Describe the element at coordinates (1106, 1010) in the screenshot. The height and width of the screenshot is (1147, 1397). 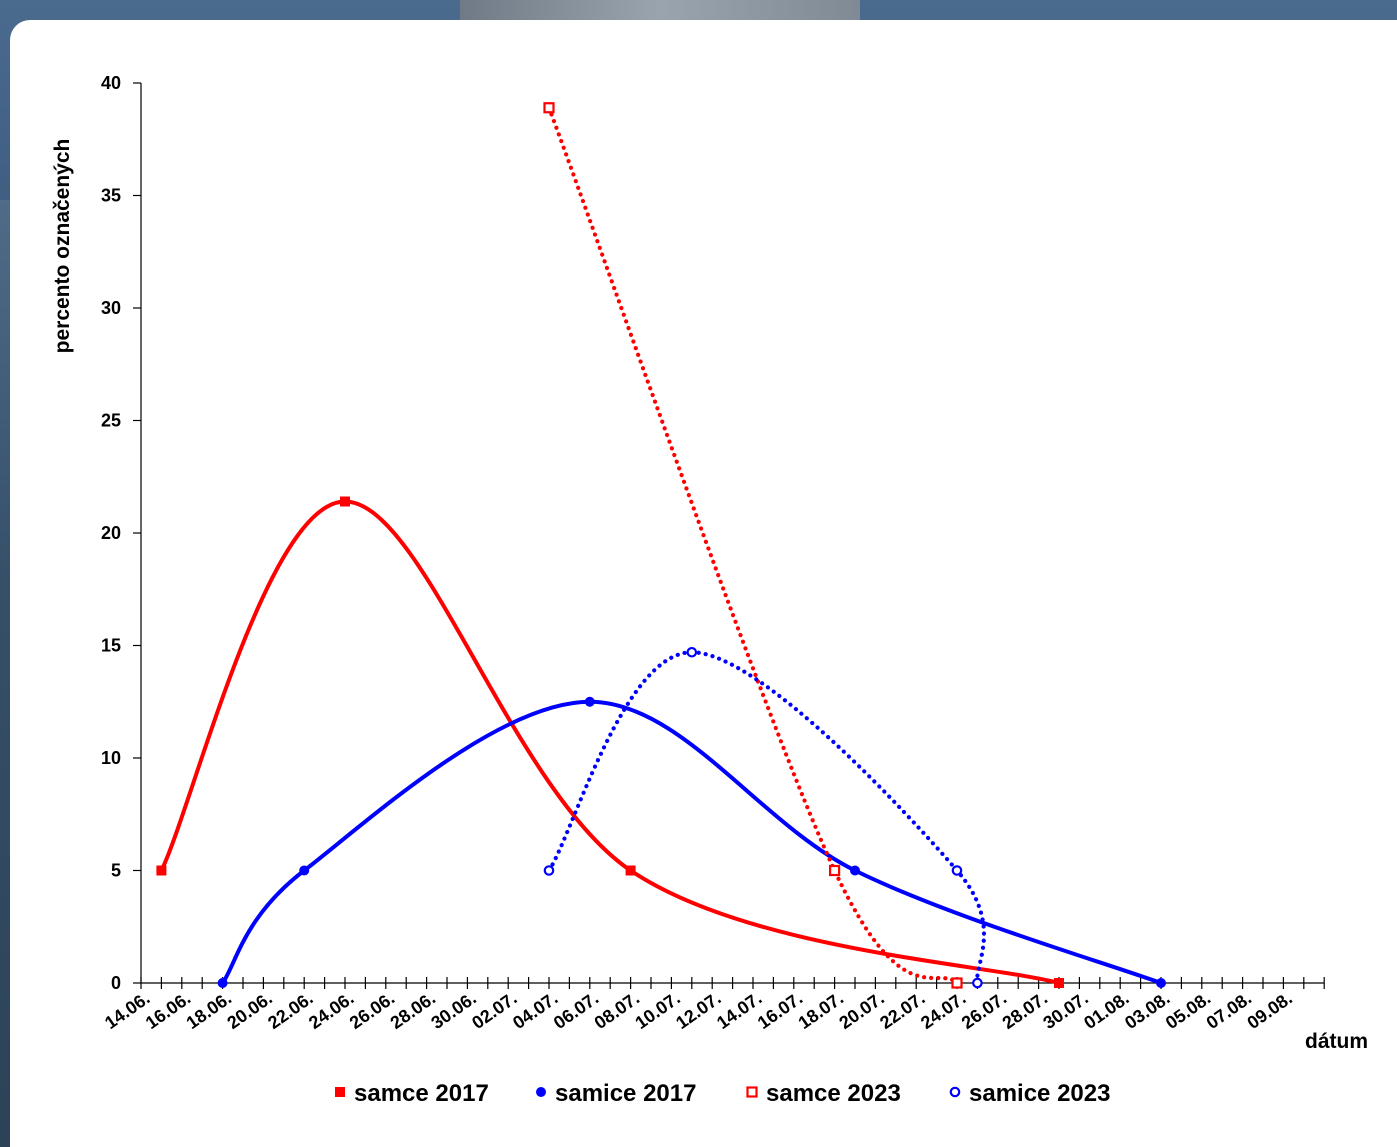
I see `x-tick-label: 01.08.` at that location.